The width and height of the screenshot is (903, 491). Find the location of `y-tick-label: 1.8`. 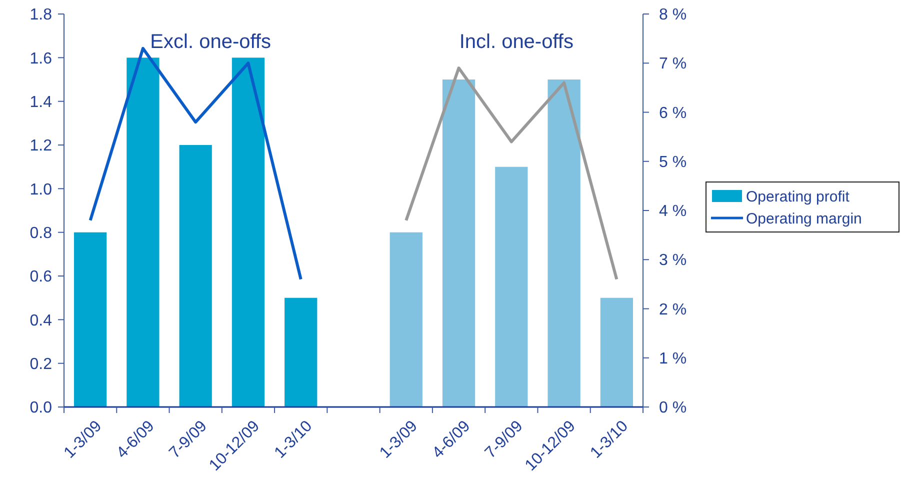

y-tick-label: 1.8 is located at coordinates (41, 15).